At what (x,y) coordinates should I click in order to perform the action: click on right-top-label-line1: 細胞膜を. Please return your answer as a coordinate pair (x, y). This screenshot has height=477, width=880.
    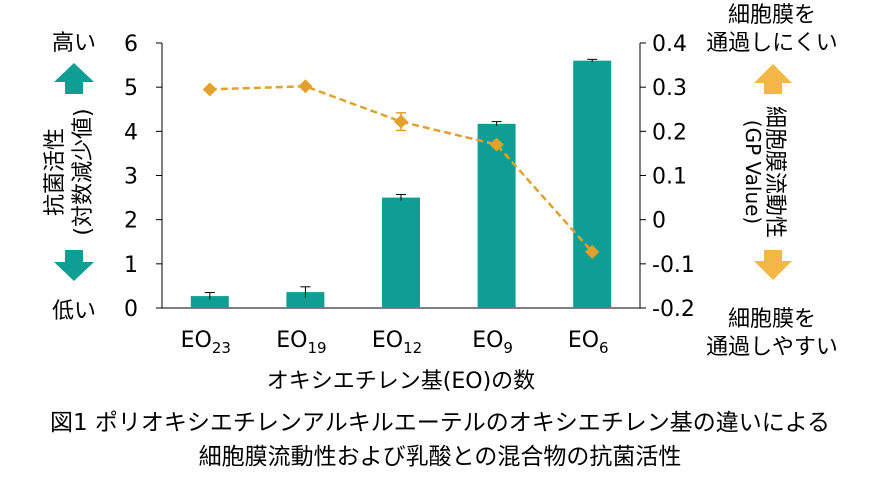
    Looking at the image, I should click on (772, 15).